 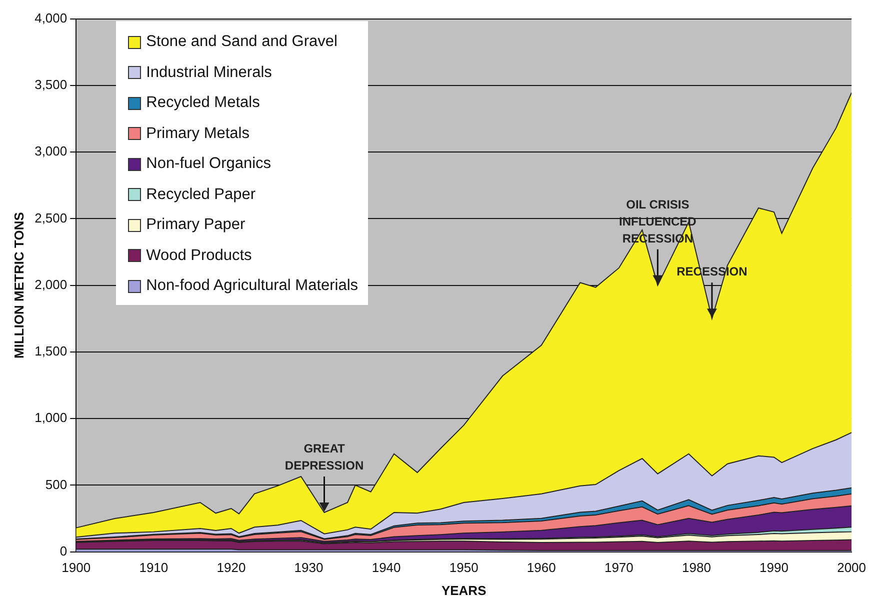 What do you see at coordinates (774, 568) in the screenshot?
I see `x-tick-label: 1990` at bounding box center [774, 568].